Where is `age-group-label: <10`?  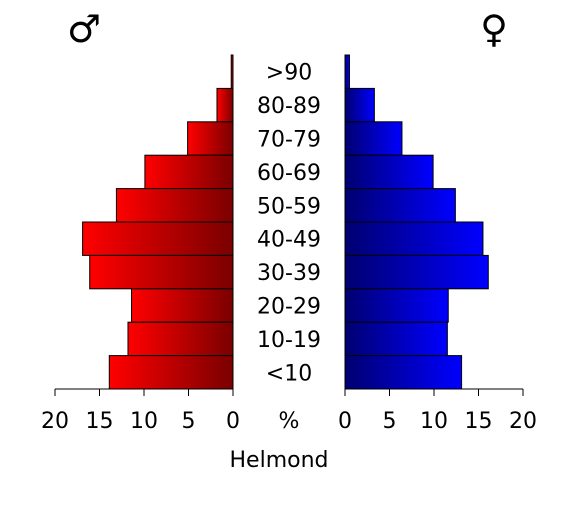
age-group-label: <10 is located at coordinates (289, 373).